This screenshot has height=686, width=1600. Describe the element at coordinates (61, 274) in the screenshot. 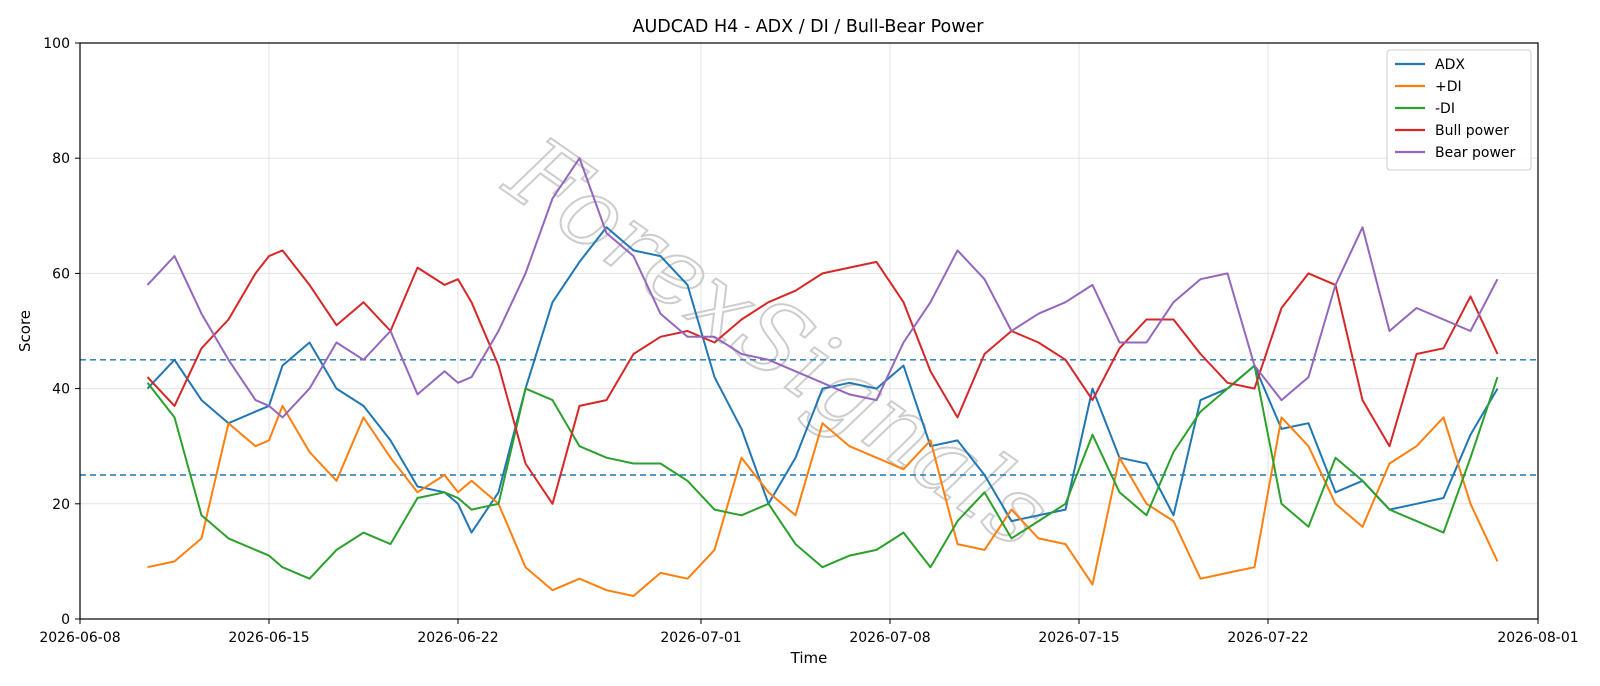

I see `y-tick-label: 60` at that location.